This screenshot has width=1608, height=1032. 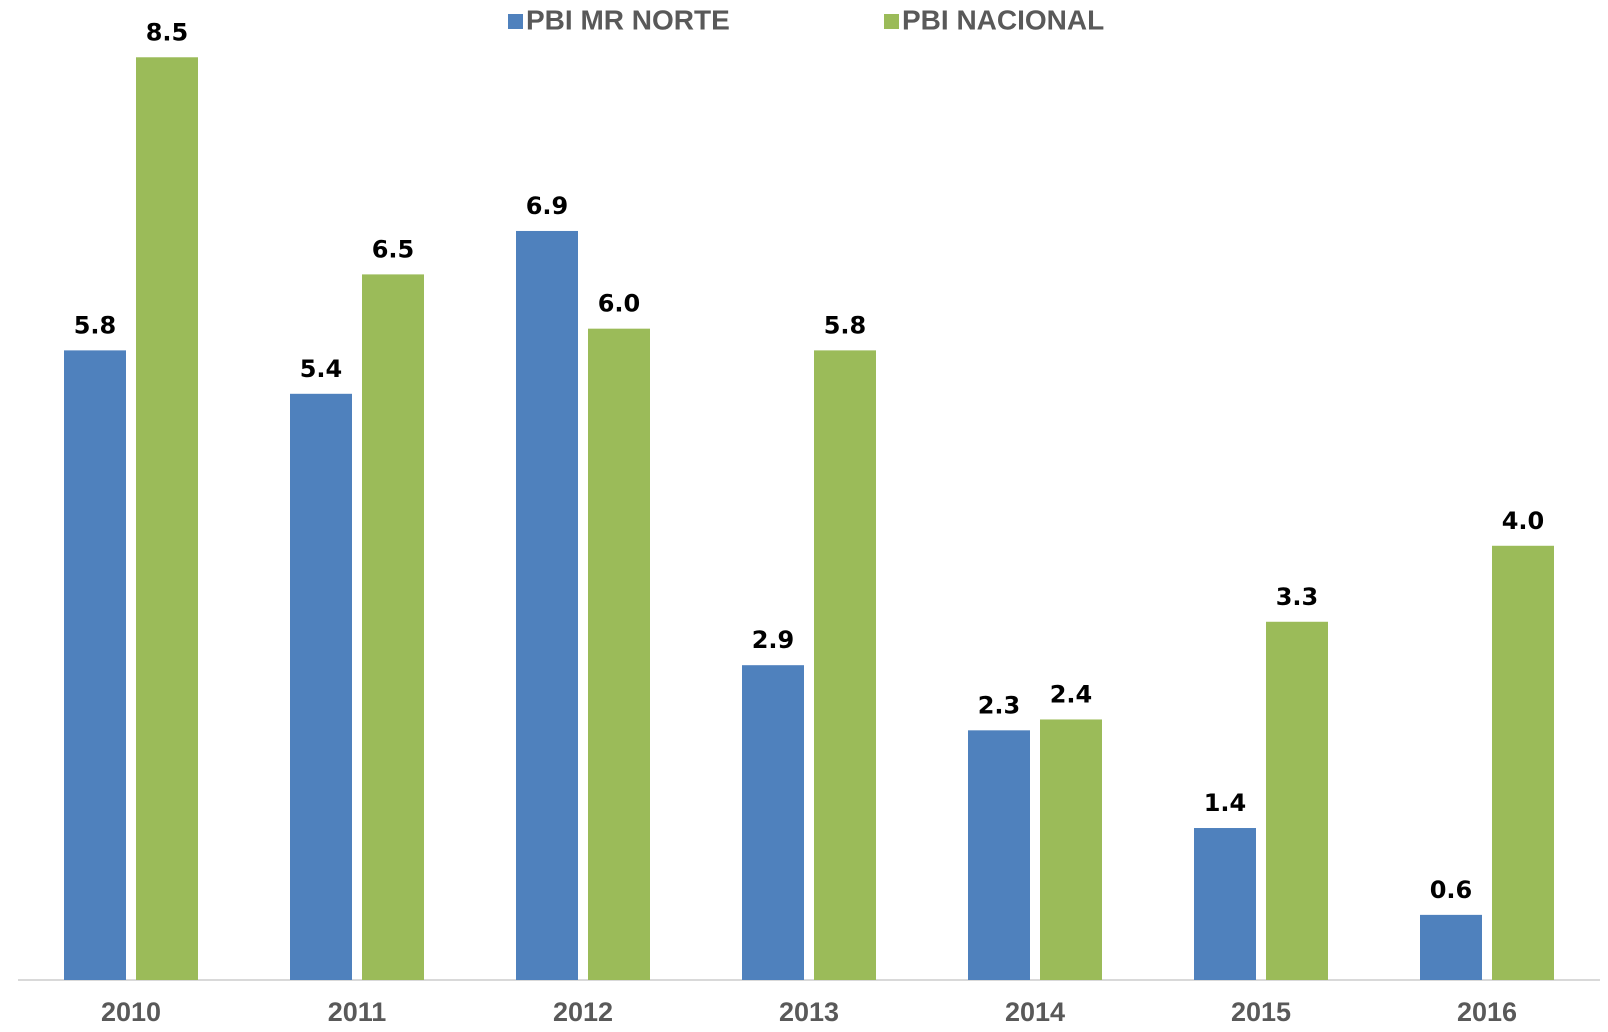 What do you see at coordinates (773, 640) in the screenshot?
I see `data-label: 2.9` at bounding box center [773, 640].